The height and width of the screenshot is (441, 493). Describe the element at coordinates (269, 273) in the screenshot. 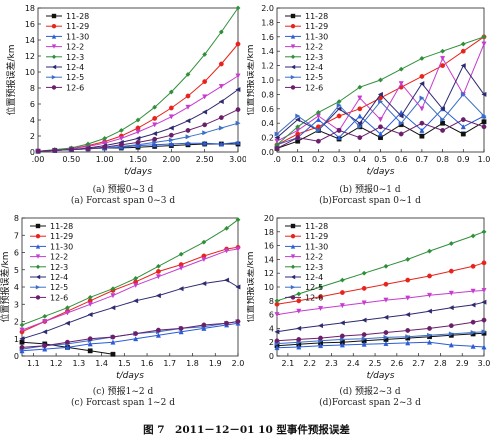

I see `y-tick-label: 12` at that location.